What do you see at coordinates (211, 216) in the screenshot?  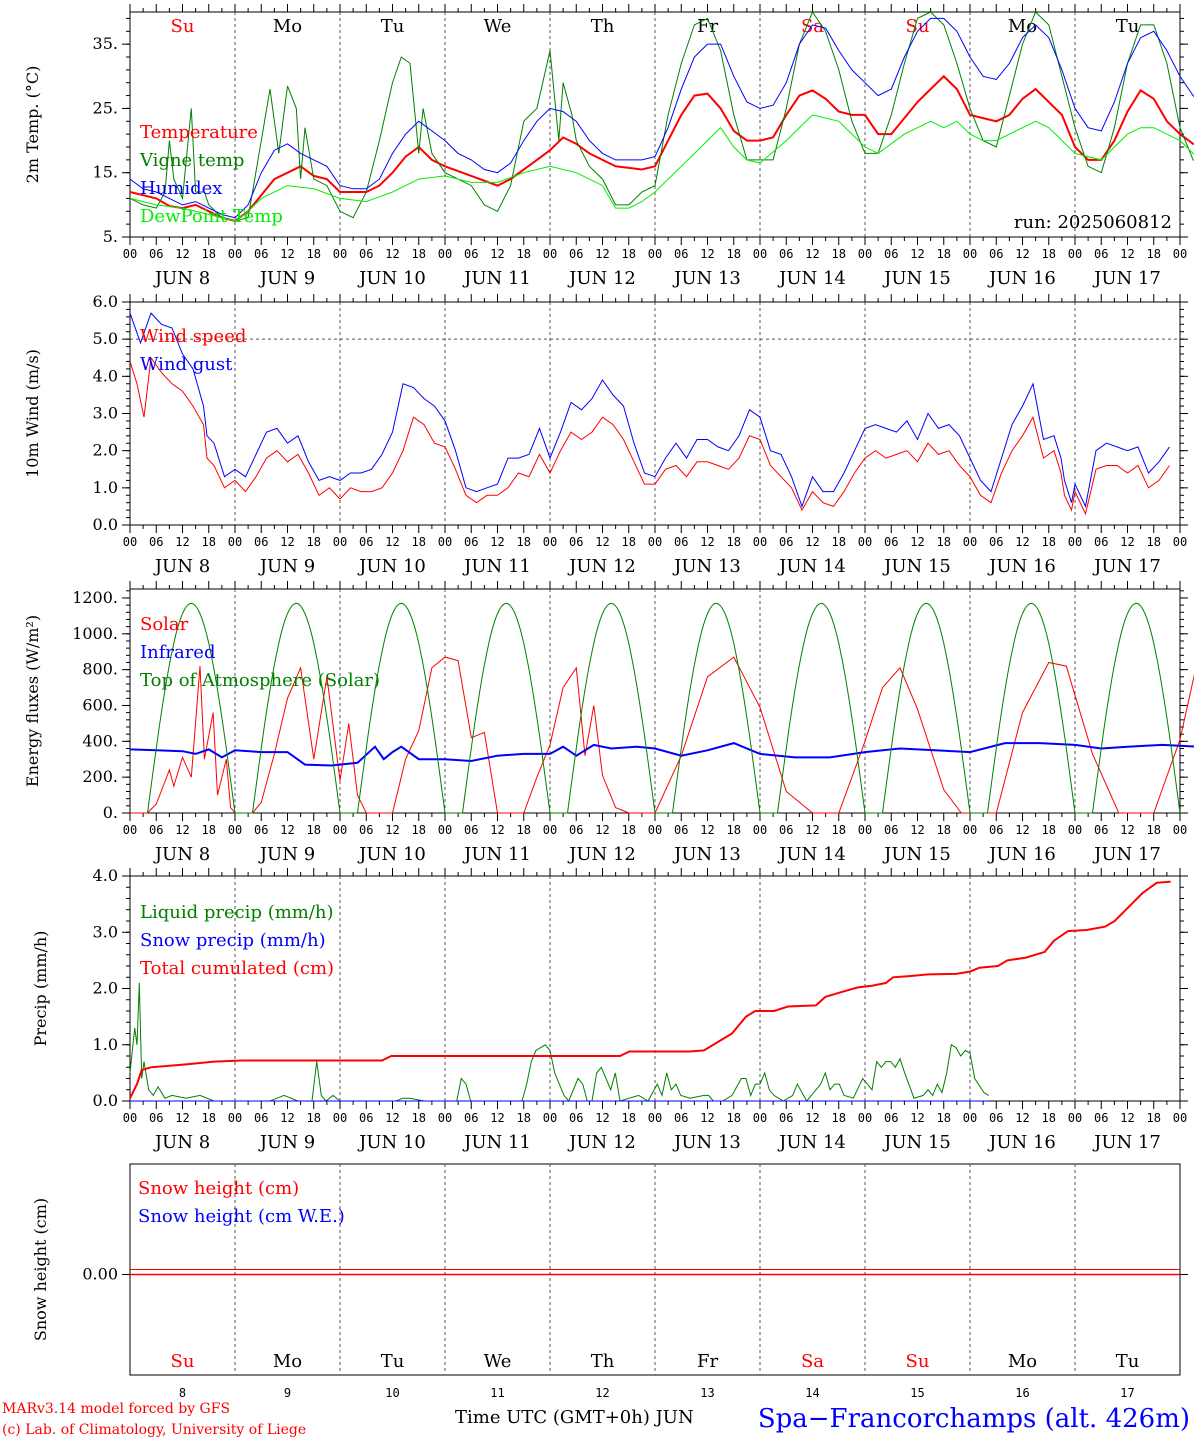 I see `legend-entry: DewPoint Temp` at bounding box center [211, 216].